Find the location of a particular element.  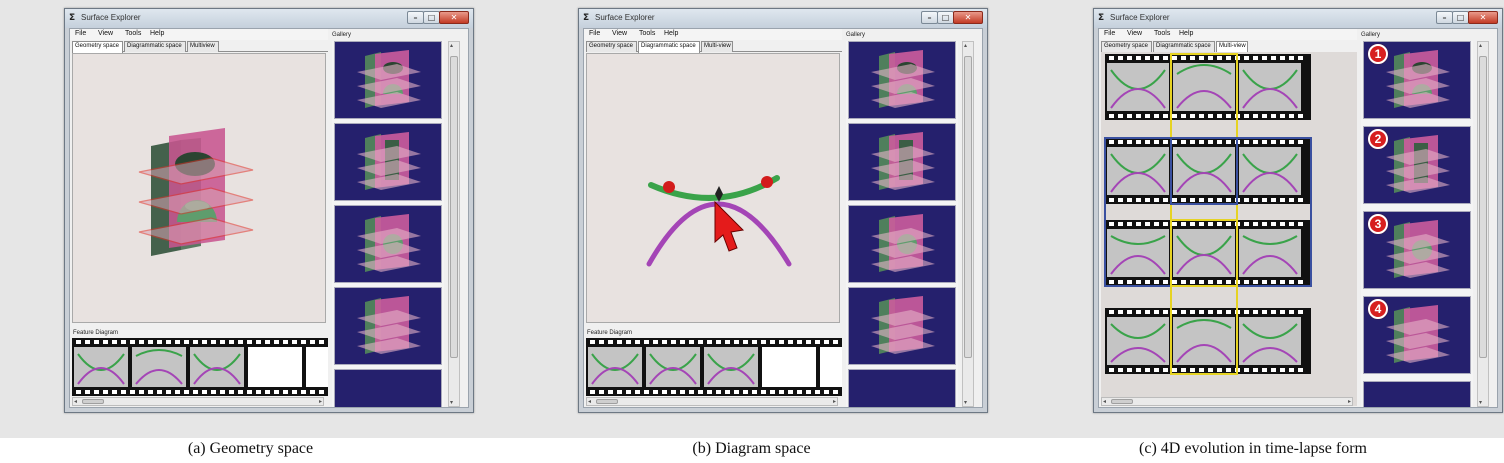

geometry-viewport is located at coordinates (199, 188).